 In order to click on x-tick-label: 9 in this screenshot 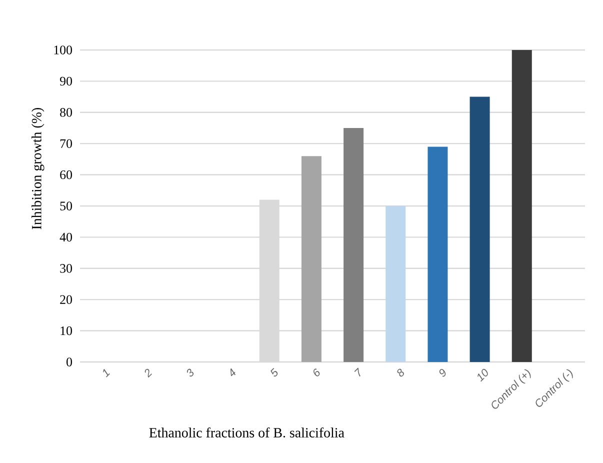, I will do `click(442, 372)`.